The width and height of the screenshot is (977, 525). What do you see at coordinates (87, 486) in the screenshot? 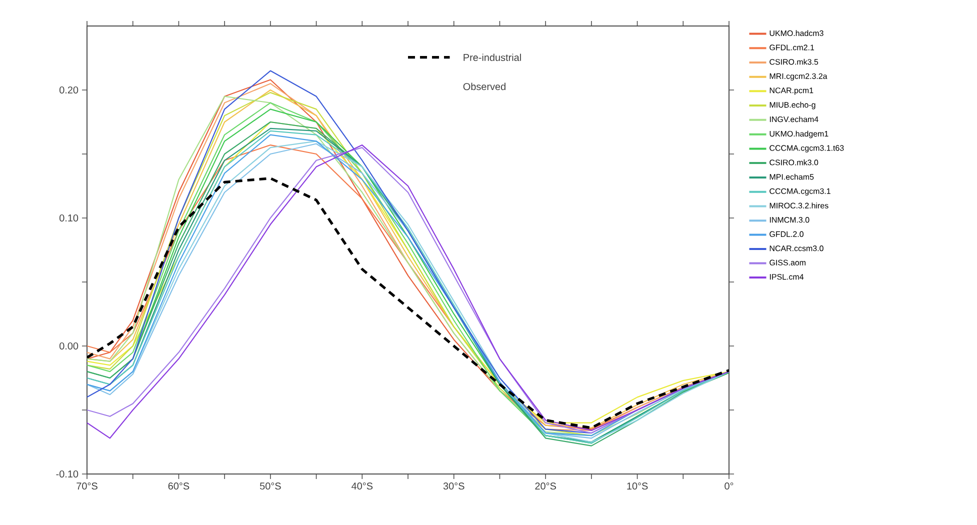
I see `x-tick-label: 70°S` at bounding box center [87, 486].